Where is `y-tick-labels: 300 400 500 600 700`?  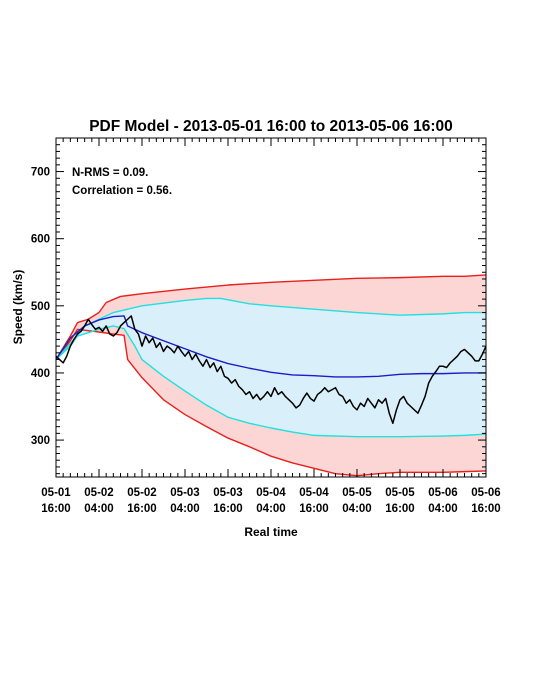 y-tick-labels: 300 400 500 600 700 is located at coordinates (40, 307).